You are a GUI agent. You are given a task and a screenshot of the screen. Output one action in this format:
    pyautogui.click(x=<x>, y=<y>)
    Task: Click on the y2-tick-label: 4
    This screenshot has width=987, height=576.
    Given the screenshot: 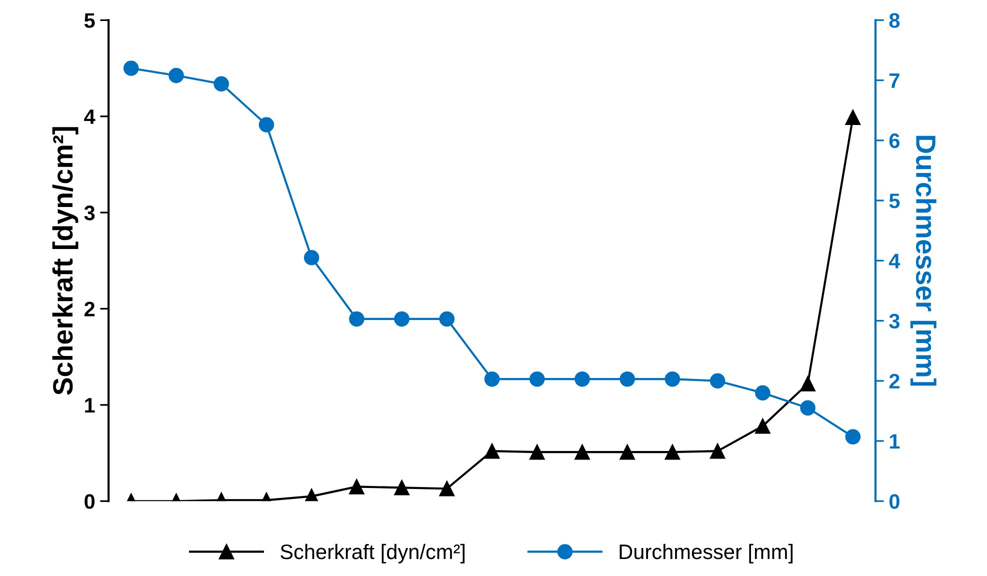 What is the action you would take?
    pyautogui.click(x=894, y=261)
    